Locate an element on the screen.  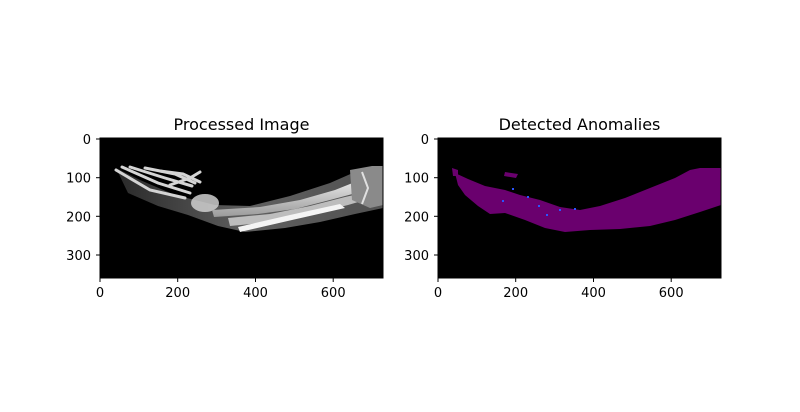
anomaly-mask-fringe is located at coordinates (485, 173).